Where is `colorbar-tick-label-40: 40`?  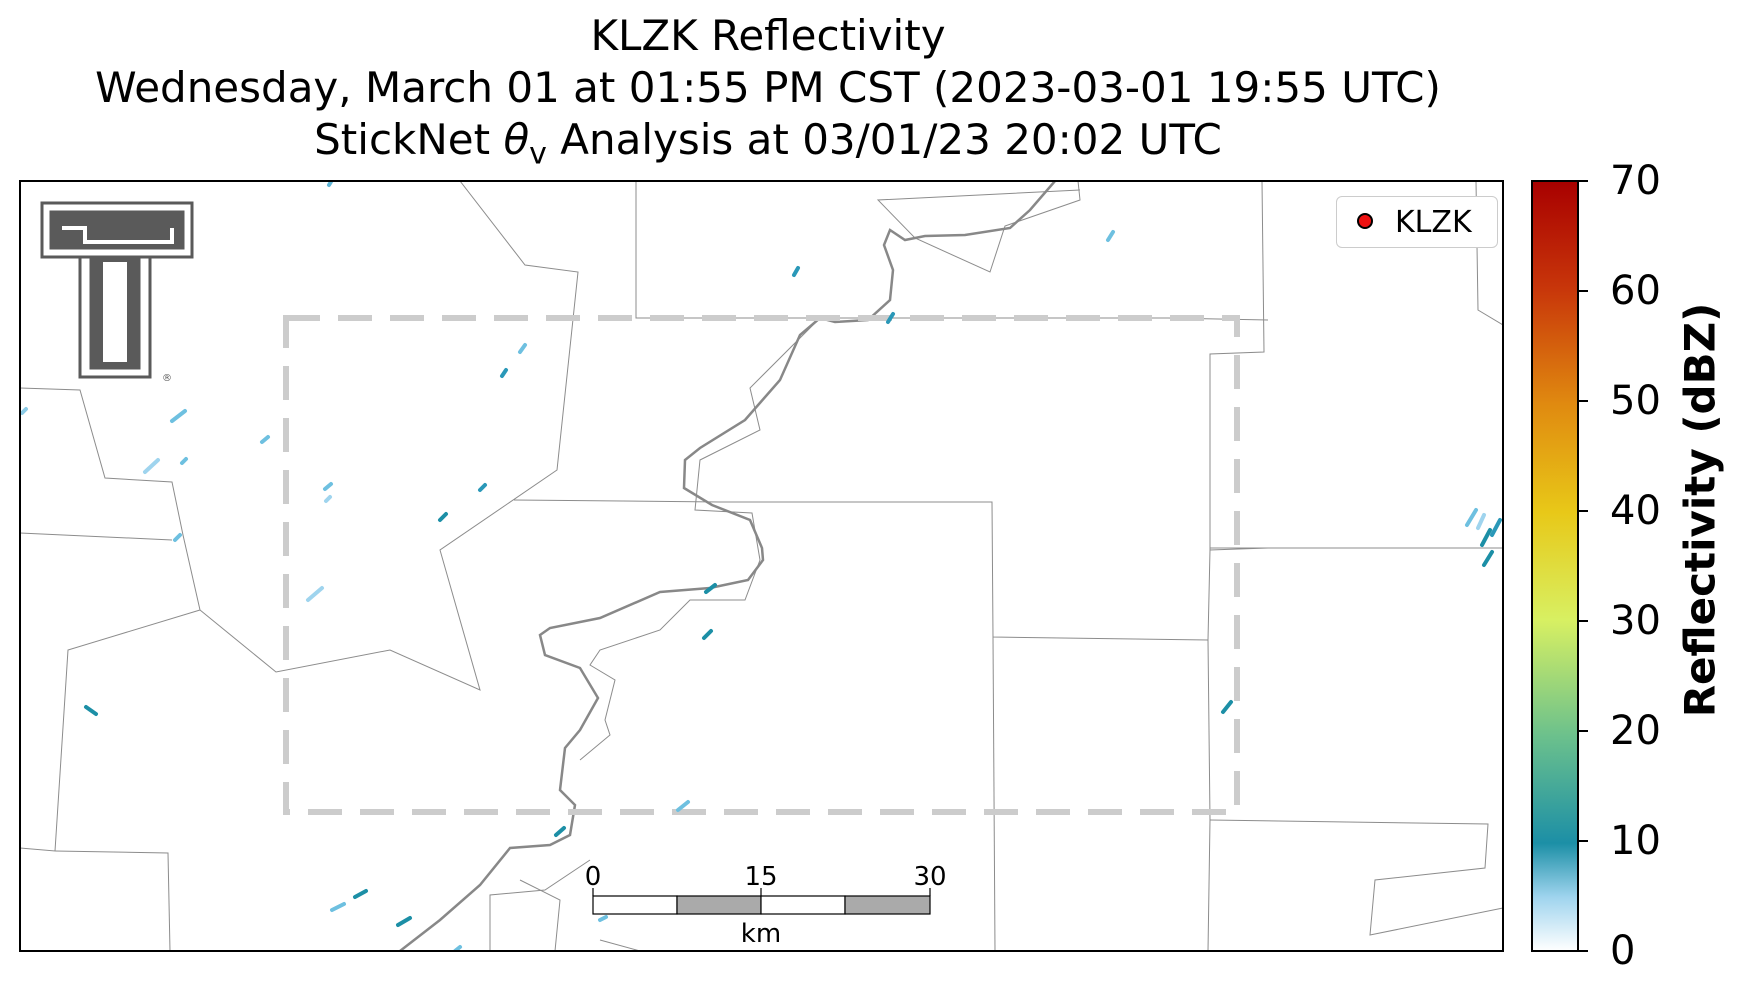
colorbar-tick-label-40: 40 is located at coordinates (1635, 511).